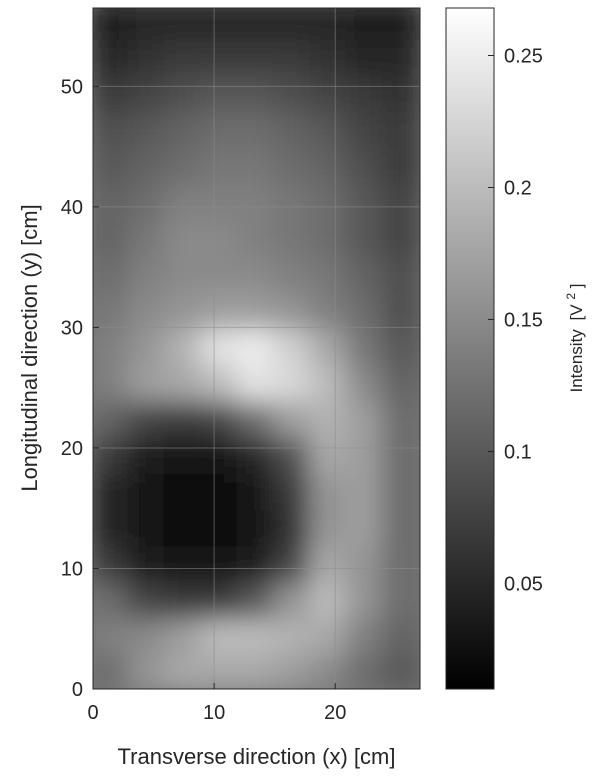 This screenshot has height=776, width=611. I want to click on colorbar-tick-label: 0.15, so click(523, 320).